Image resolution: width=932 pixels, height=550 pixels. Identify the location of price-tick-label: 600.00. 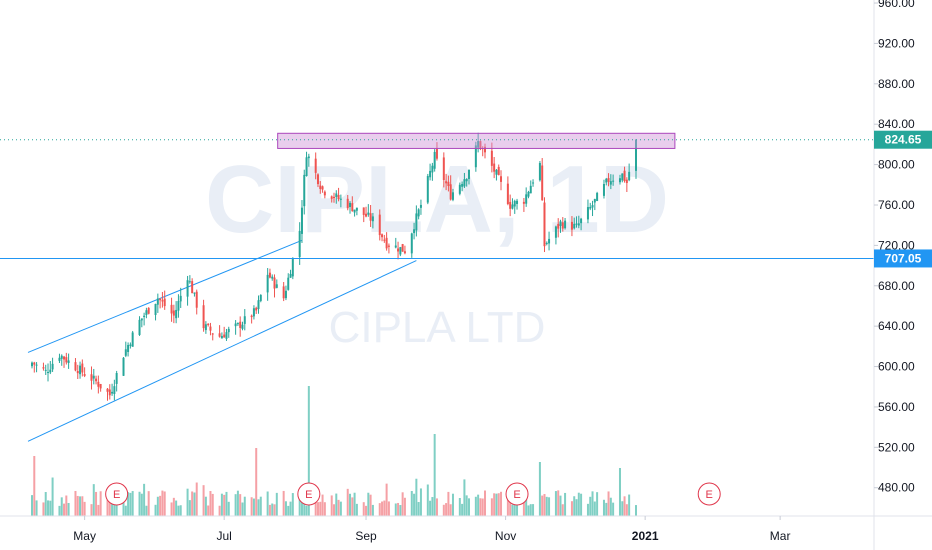
(896, 367).